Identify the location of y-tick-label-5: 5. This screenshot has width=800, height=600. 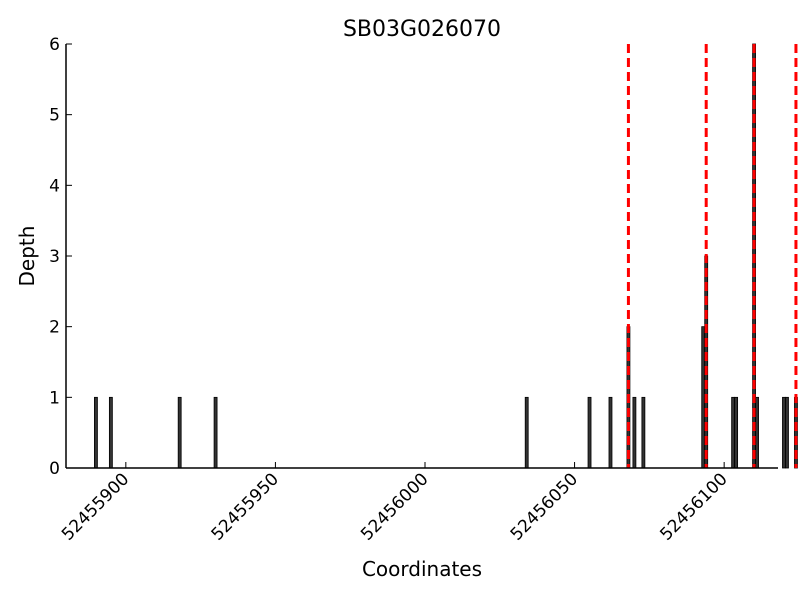
(54, 116).